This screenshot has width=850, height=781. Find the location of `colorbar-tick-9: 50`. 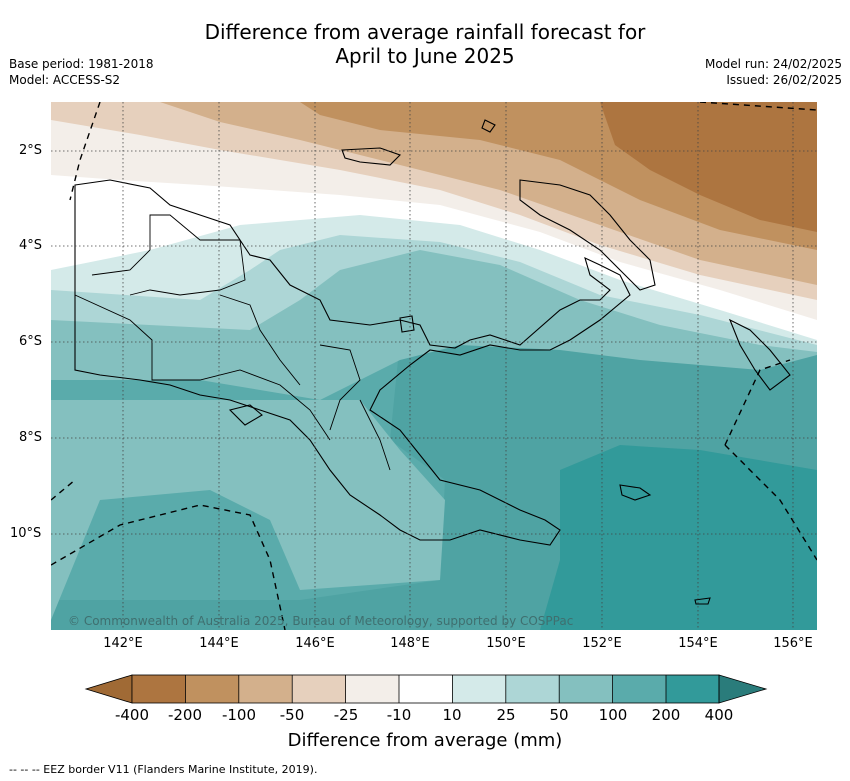

colorbar-tick-9: 50 is located at coordinates (559, 715).